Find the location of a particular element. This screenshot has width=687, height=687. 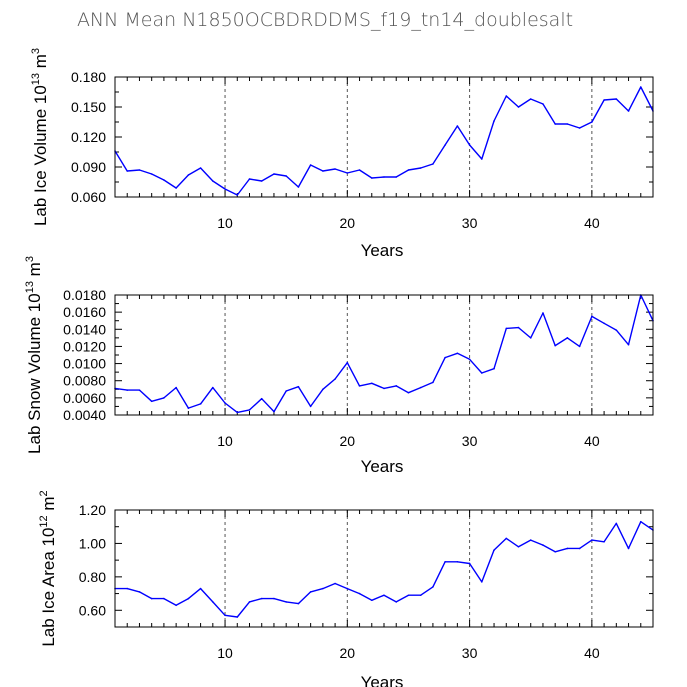

y-tick-label: 0.060 is located at coordinates (88, 197).